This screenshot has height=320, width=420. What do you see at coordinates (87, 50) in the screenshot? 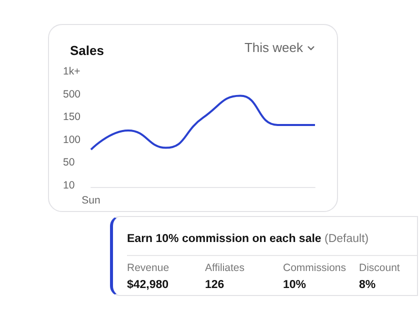
I see `chart-title: Sales` at bounding box center [87, 50].